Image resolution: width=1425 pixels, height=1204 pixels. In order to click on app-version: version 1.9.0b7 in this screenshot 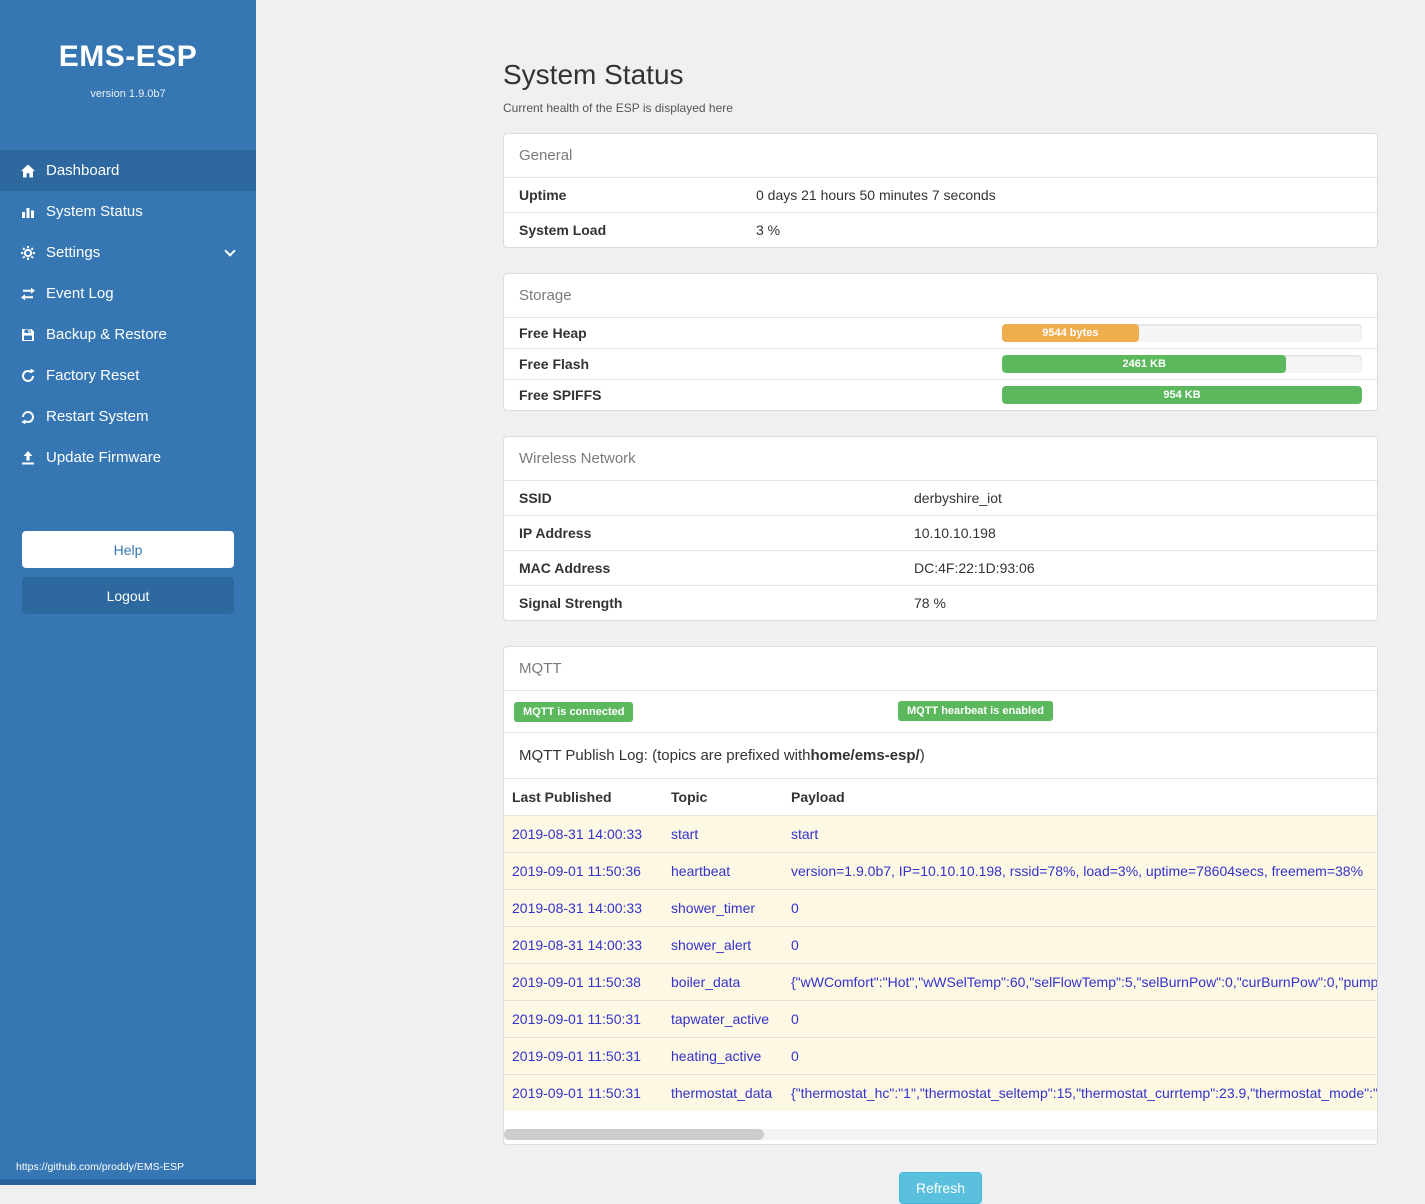, I will do `click(128, 94)`.